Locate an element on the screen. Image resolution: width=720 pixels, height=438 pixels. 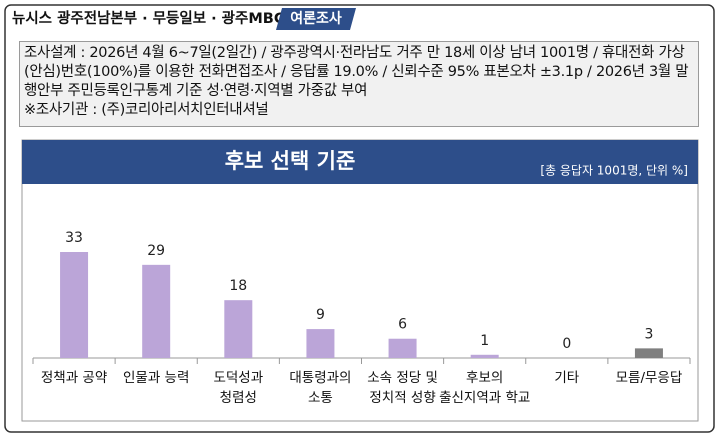
x-tick-label: 소속 정당 및 is located at coordinates (402, 378).